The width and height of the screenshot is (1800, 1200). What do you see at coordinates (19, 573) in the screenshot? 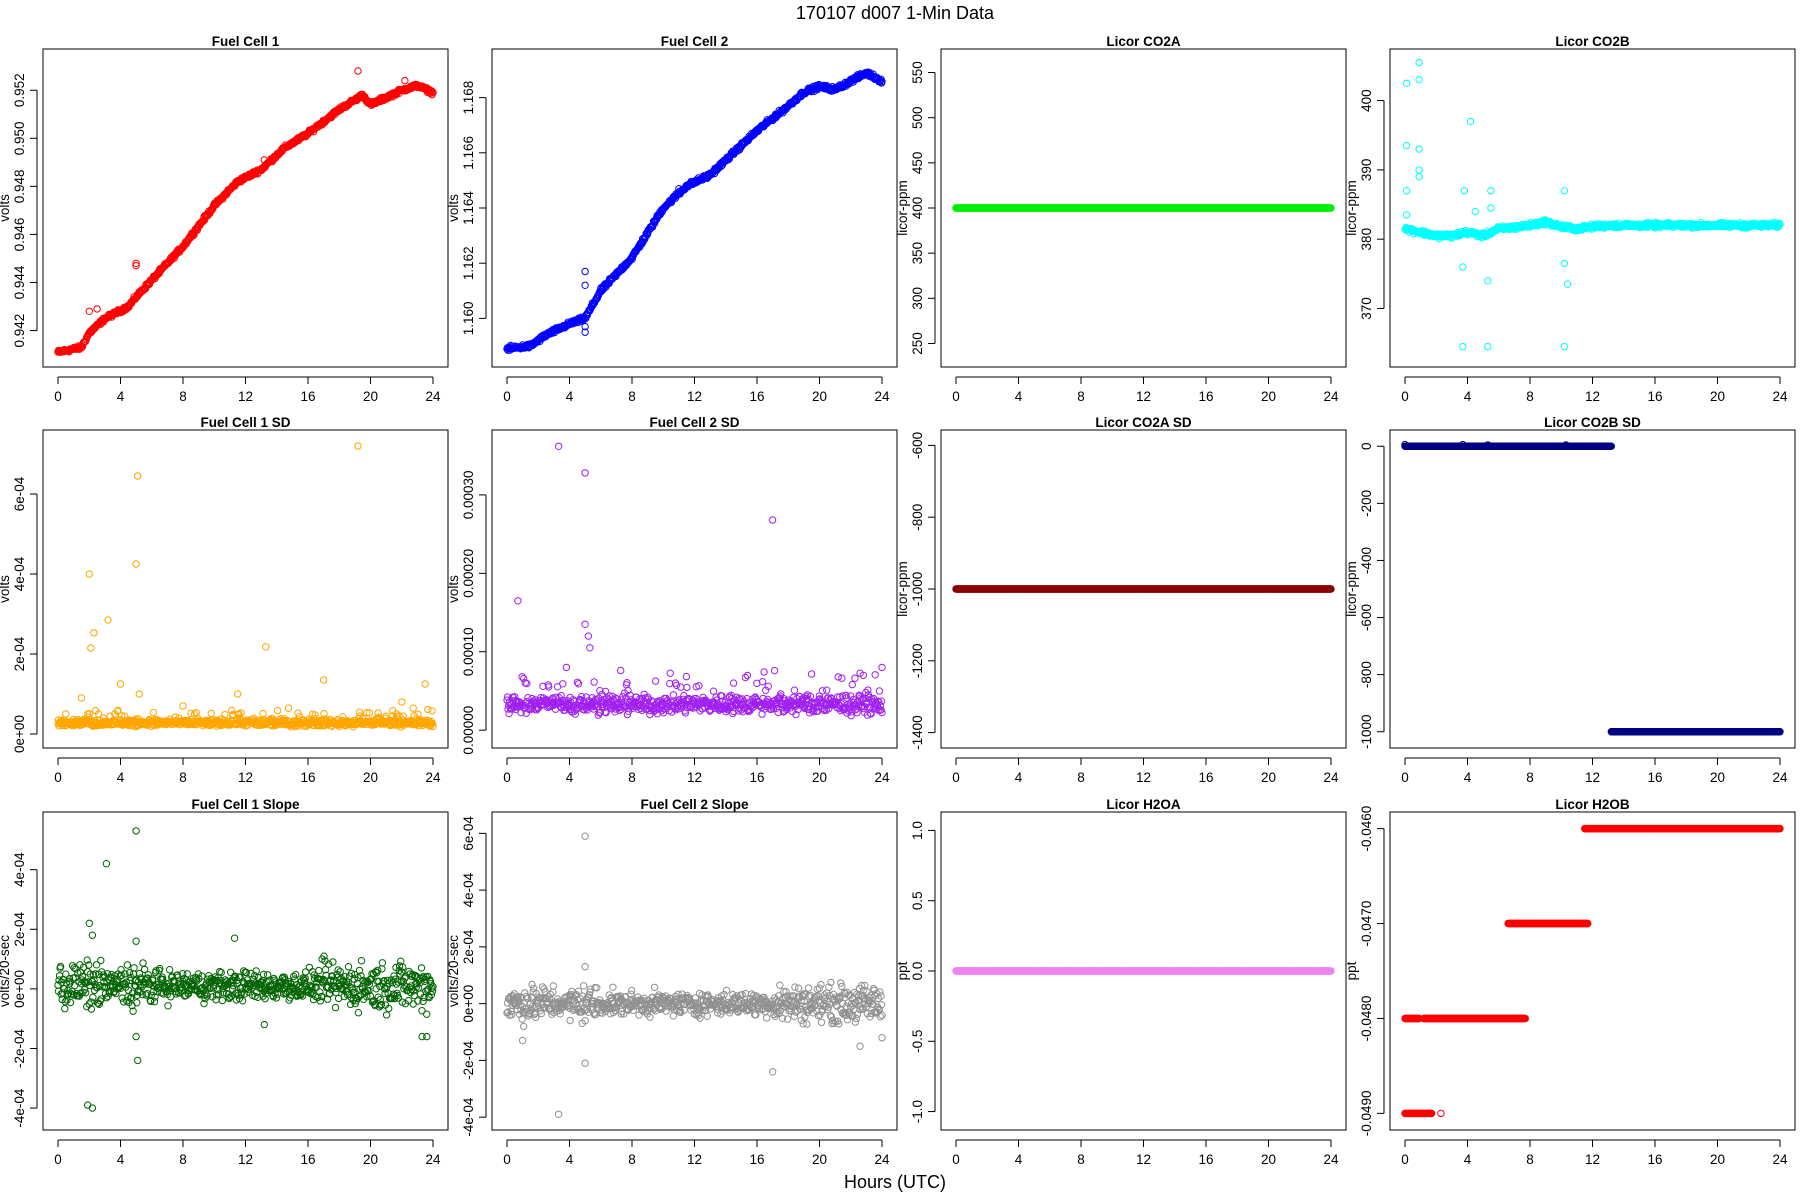
I see `y-tick-label: 4e-04` at bounding box center [19, 573].